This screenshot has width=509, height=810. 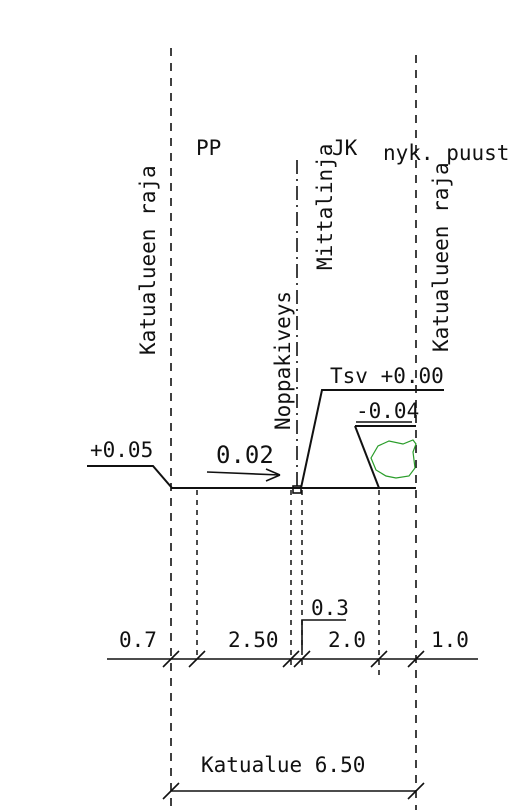 What do you see at coordinates (297, 489) in the screenshot?
I see `stone-paving-block` at bounding box center [297, 489].